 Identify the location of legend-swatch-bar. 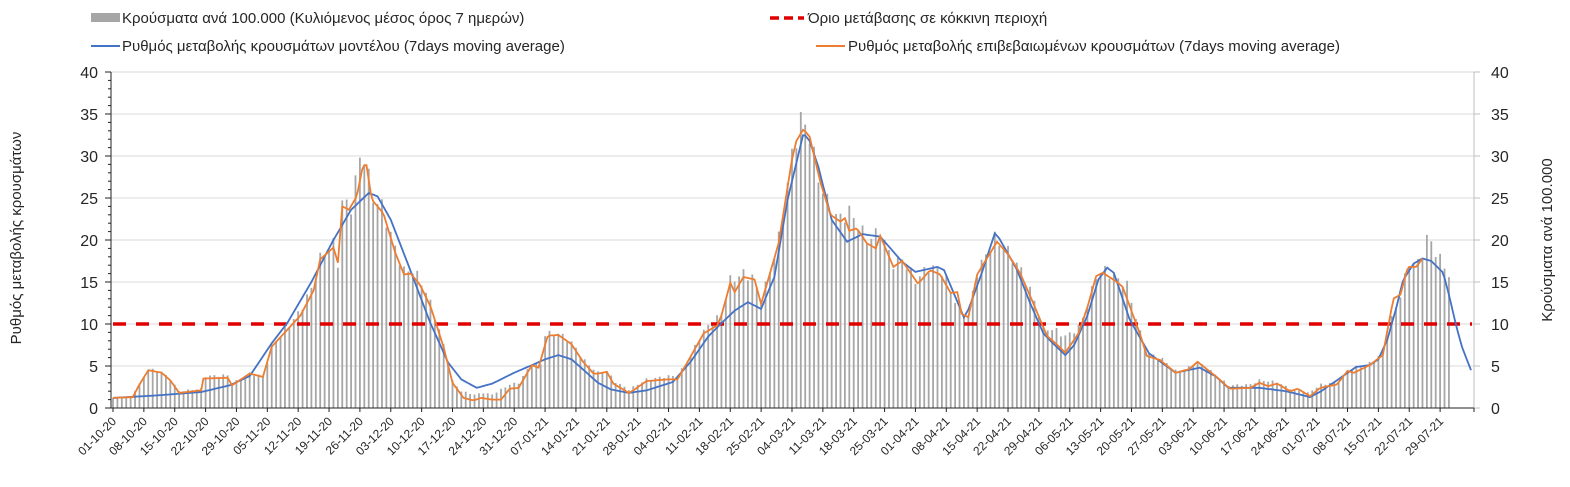
(105, 17).